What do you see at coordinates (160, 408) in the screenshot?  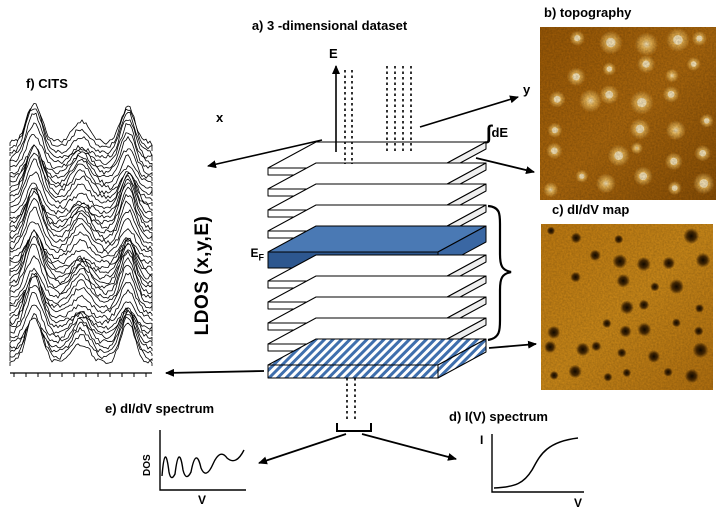 I see `panel-e-title: e) dI/dV spectrum` at bounding box center [160, 408].